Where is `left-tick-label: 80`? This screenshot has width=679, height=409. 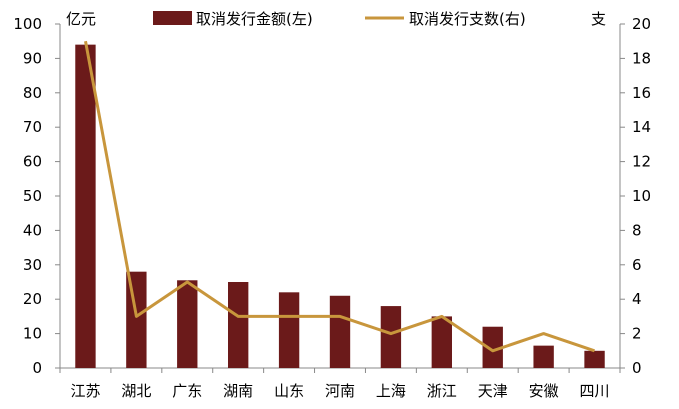 left-tick-label: 80 is located at coordinates (32, 93).